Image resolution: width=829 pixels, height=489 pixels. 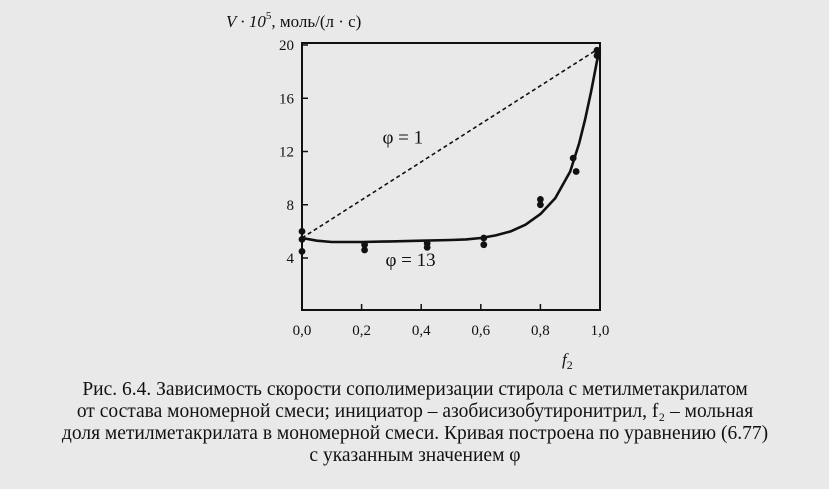 What do you see at coordinates (540, 331) in the screenshot?
I see `x-tick-label: 0,8` at bounding box center [540, 331].